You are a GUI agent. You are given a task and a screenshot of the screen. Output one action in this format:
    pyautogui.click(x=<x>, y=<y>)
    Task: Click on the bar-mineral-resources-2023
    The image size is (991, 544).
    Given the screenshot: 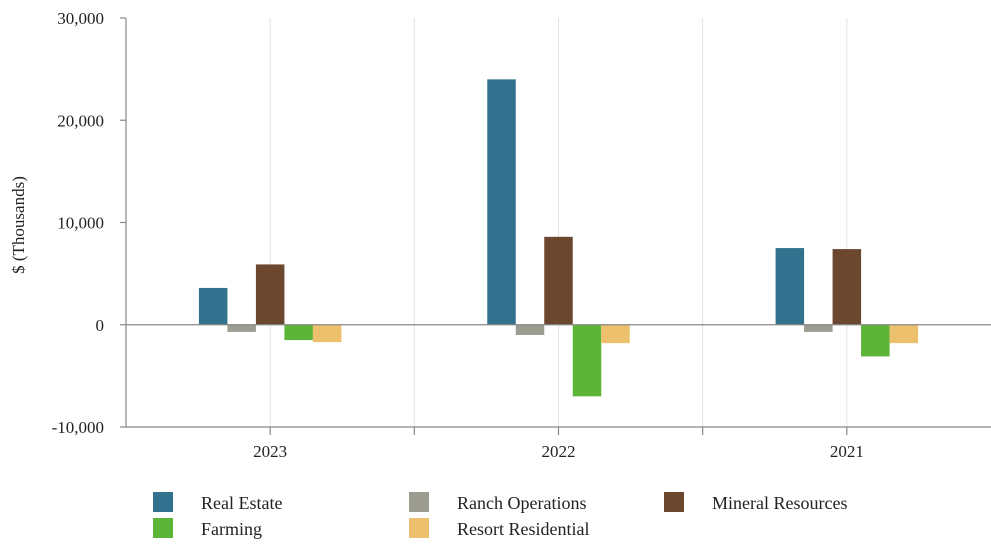 What is the action you would take?
    pyautogui.click(x=270, y=294)
    